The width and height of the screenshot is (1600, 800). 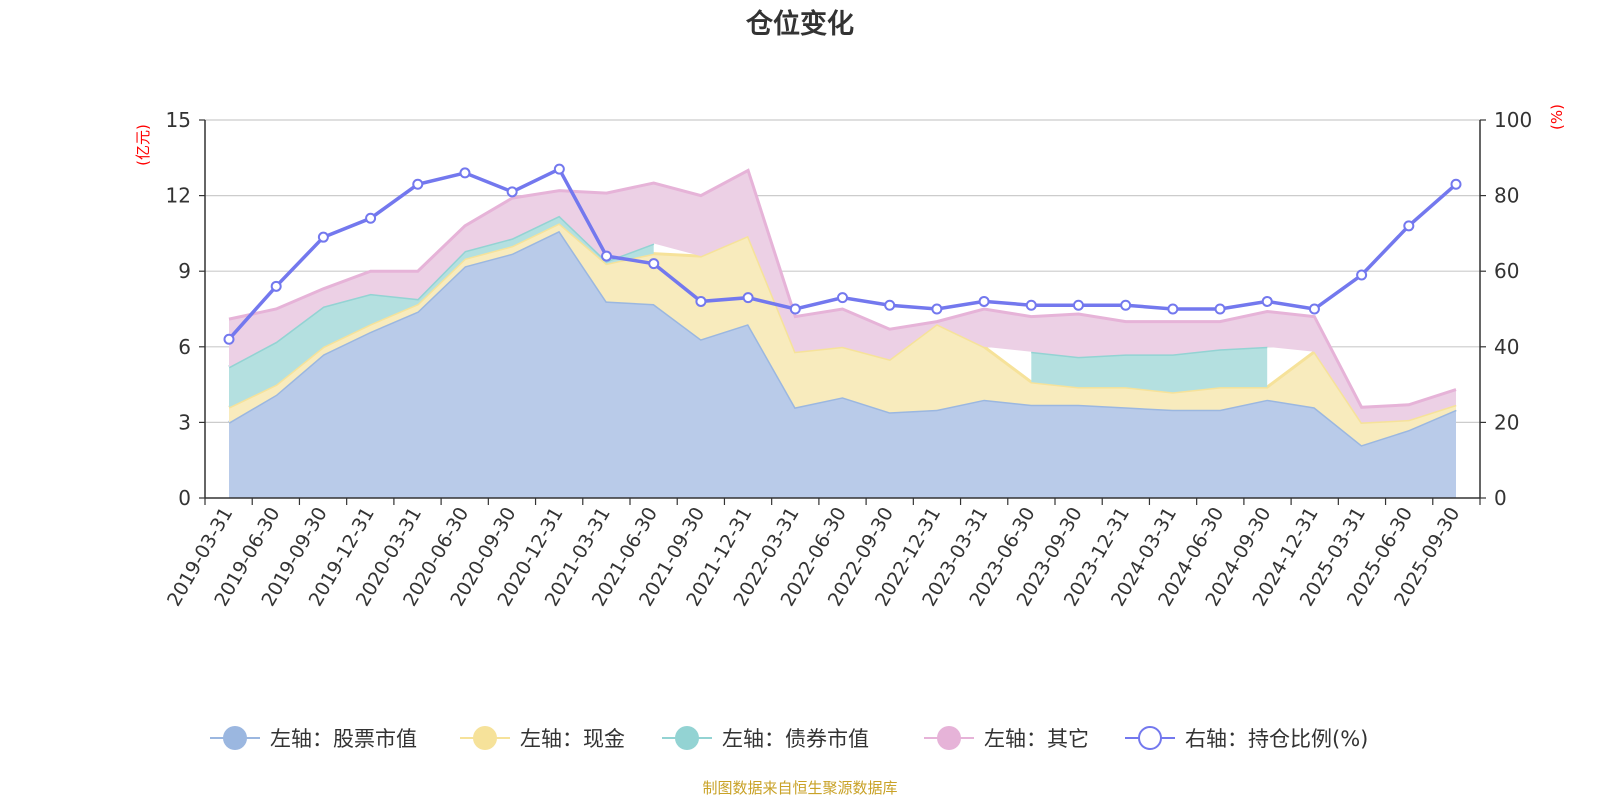 What do you see at coordinates (1506, 422) in the screenshot?
I see `right-axis-tick-label: 20` at bounding box center [1506, 422].